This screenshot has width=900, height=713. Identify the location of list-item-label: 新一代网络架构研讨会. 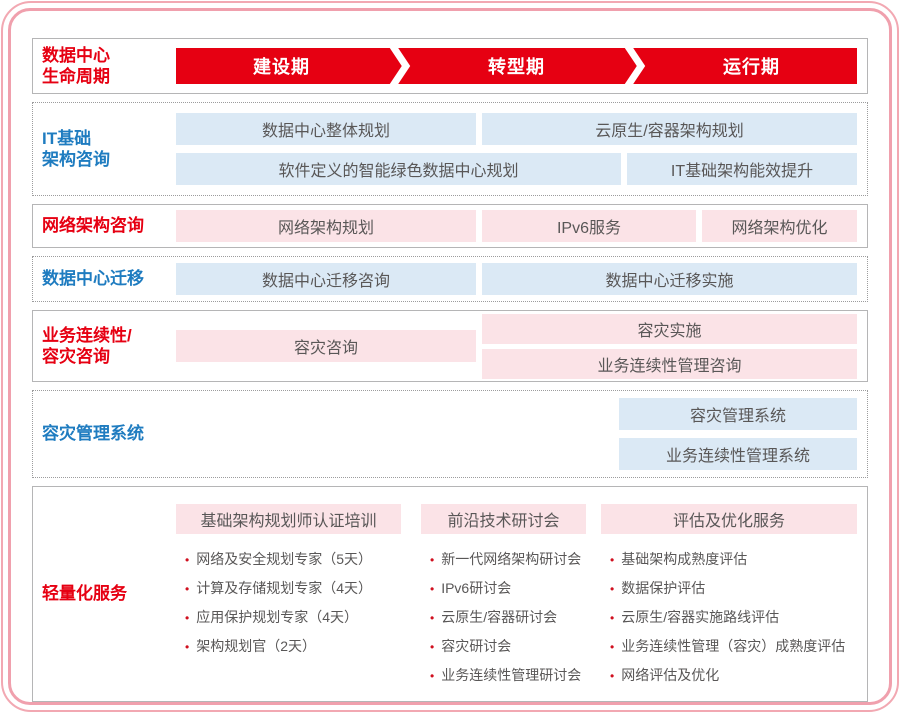
(511, 559).